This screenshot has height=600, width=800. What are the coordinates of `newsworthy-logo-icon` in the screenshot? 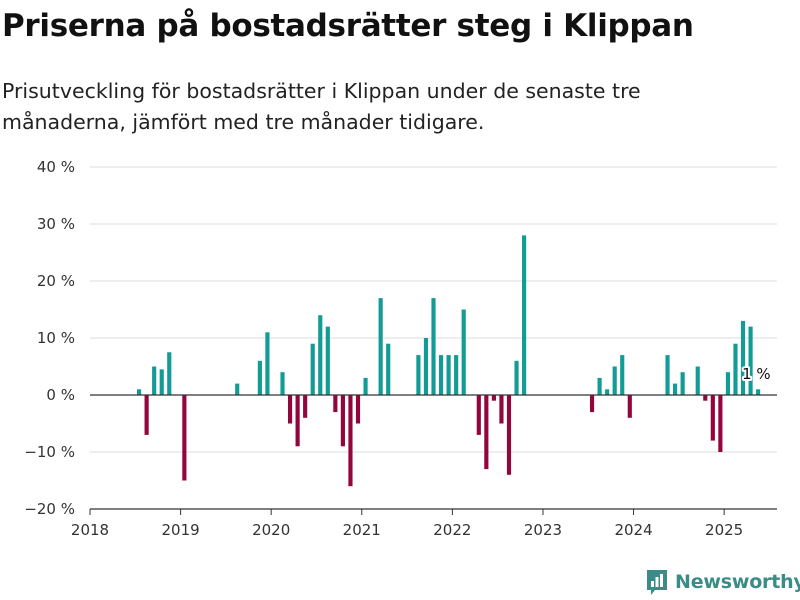 It's located at (657, 582).